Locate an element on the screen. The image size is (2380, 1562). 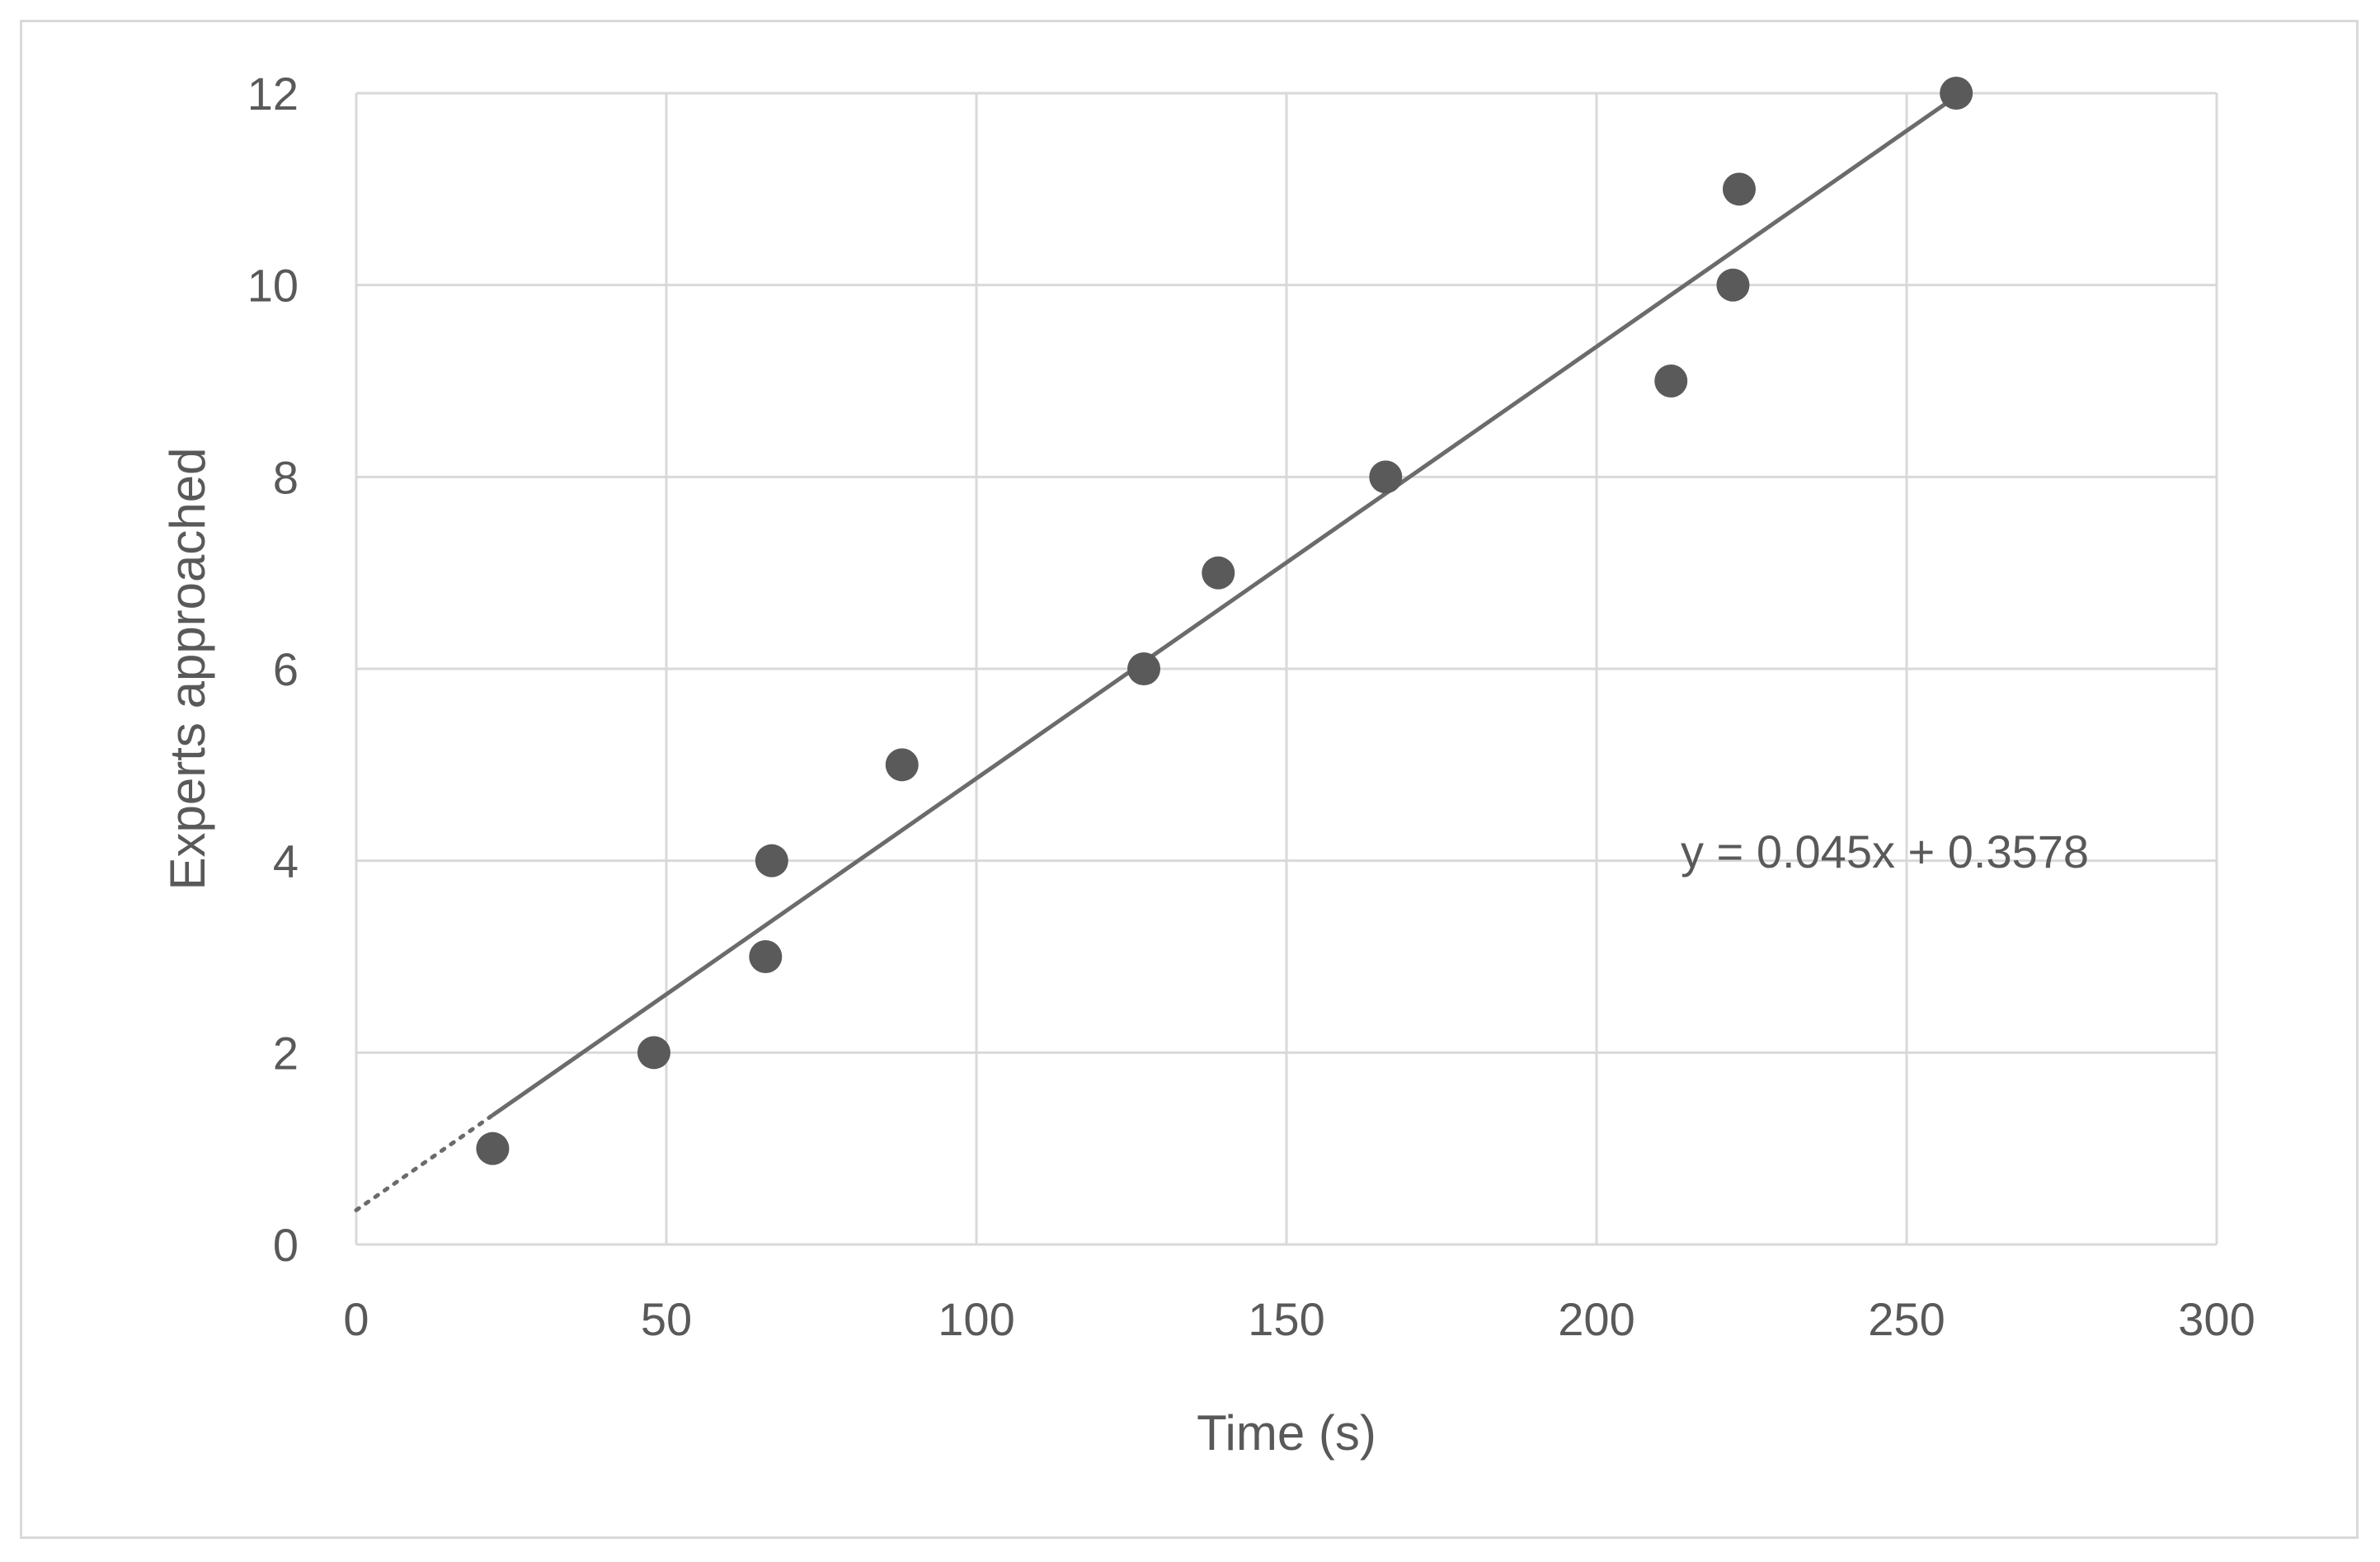
y-tick-label: 0 is located at coordinates (286, 1245).